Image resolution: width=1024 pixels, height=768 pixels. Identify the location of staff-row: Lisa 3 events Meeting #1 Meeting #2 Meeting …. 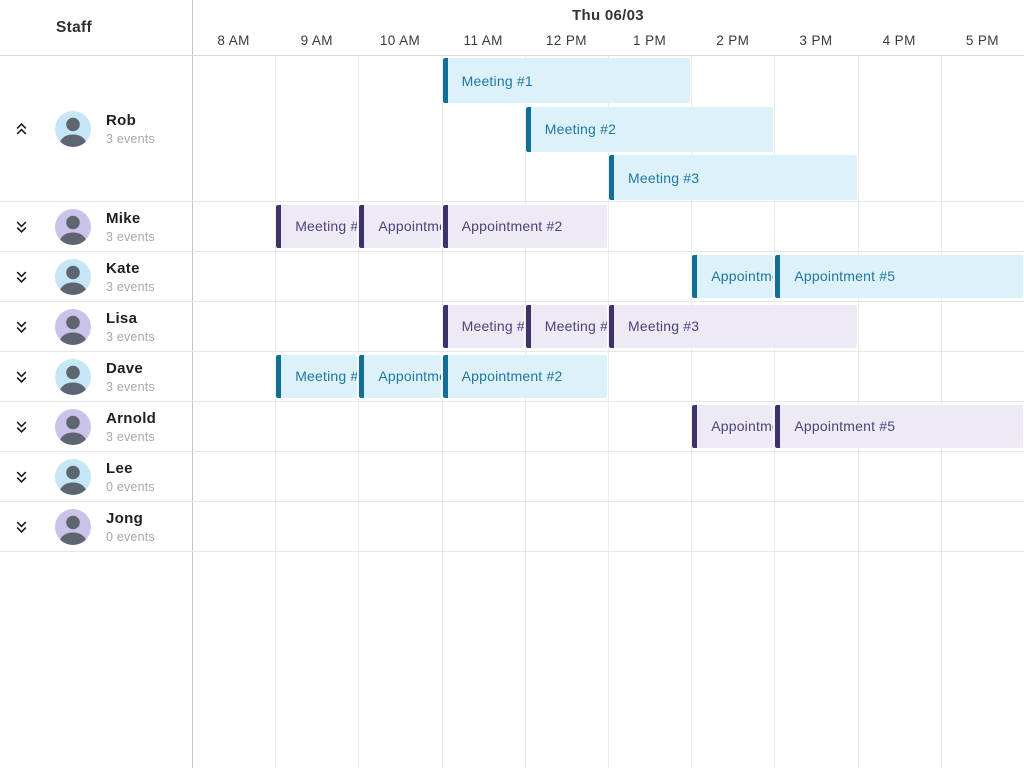
(512, 327).